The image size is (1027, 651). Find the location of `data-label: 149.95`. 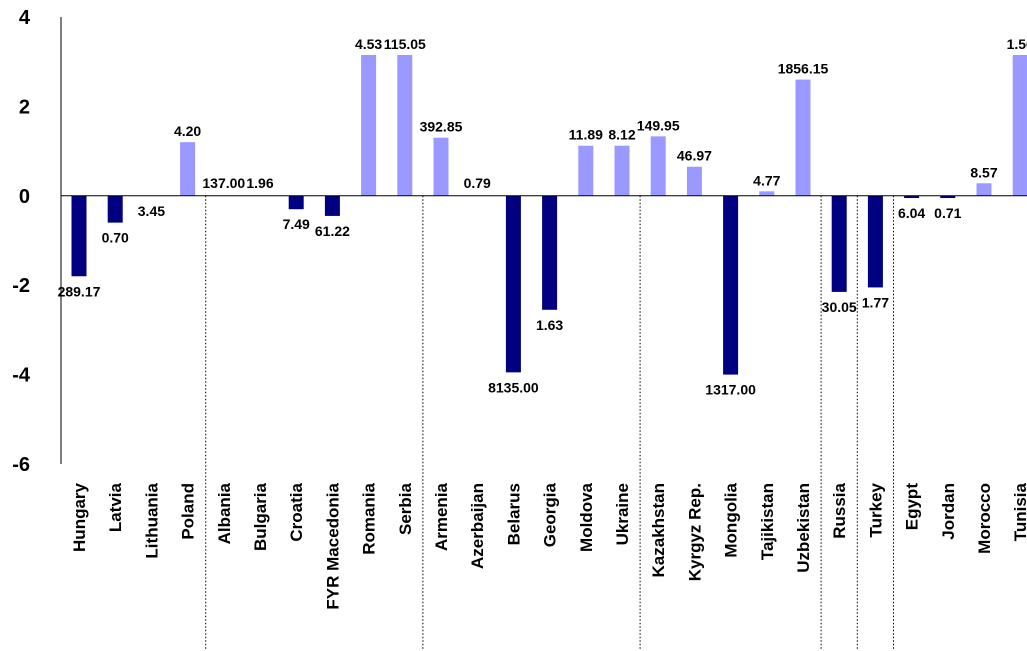

data-label: 149.95 is located at coordinates (658, 125).